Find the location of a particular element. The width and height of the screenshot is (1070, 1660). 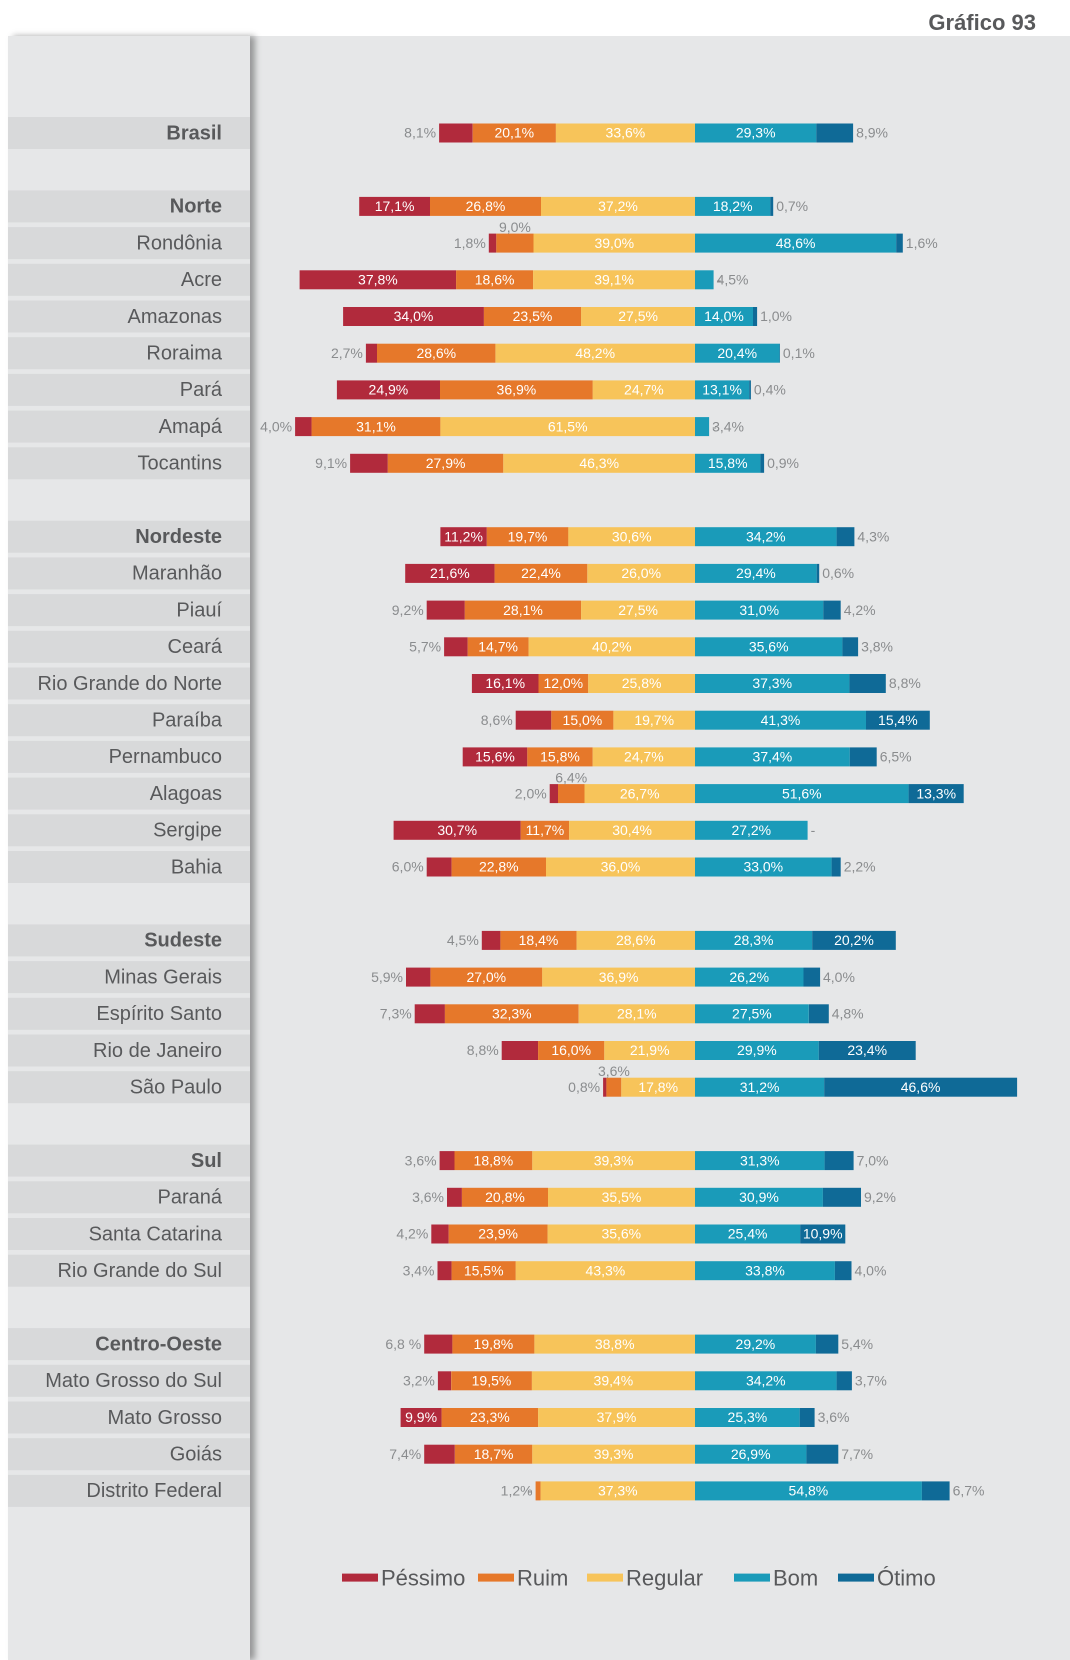

chart-row: Piauí 9,2% 28,1% 27,5% 31,0% 4,2% is located at coordinates (442, 610).